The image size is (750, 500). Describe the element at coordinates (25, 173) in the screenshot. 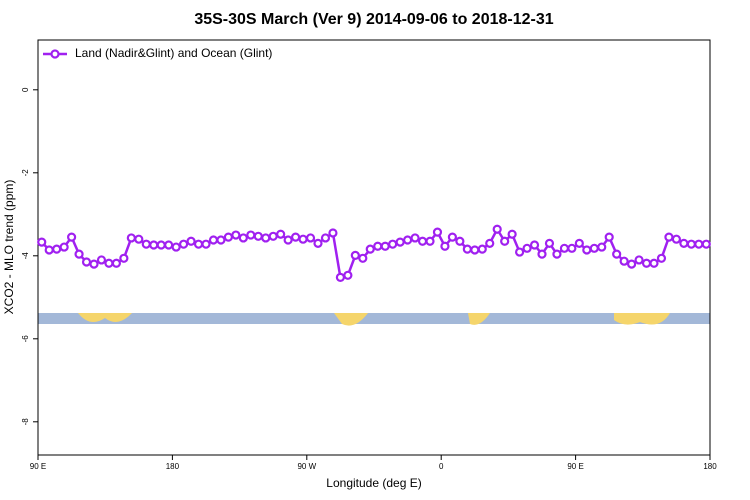

I see `y-tick-label: -2` at that location.